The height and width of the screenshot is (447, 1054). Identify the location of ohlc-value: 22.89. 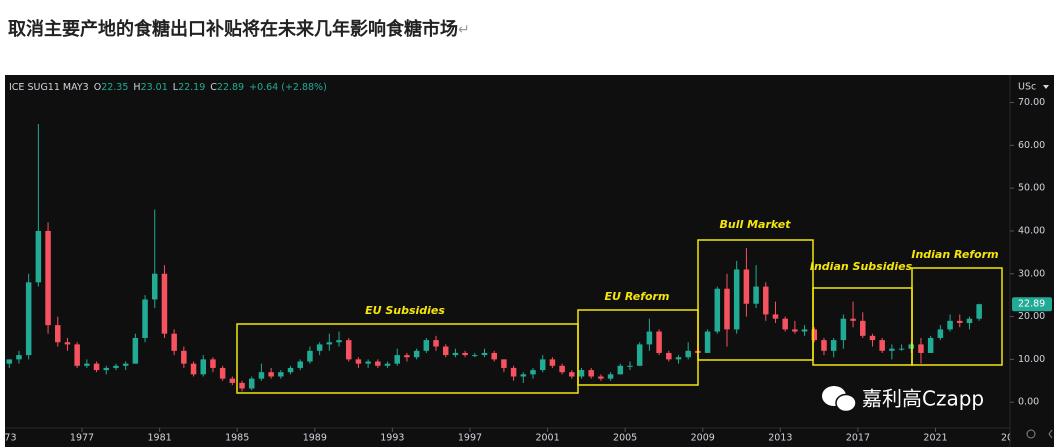
(230, 87).